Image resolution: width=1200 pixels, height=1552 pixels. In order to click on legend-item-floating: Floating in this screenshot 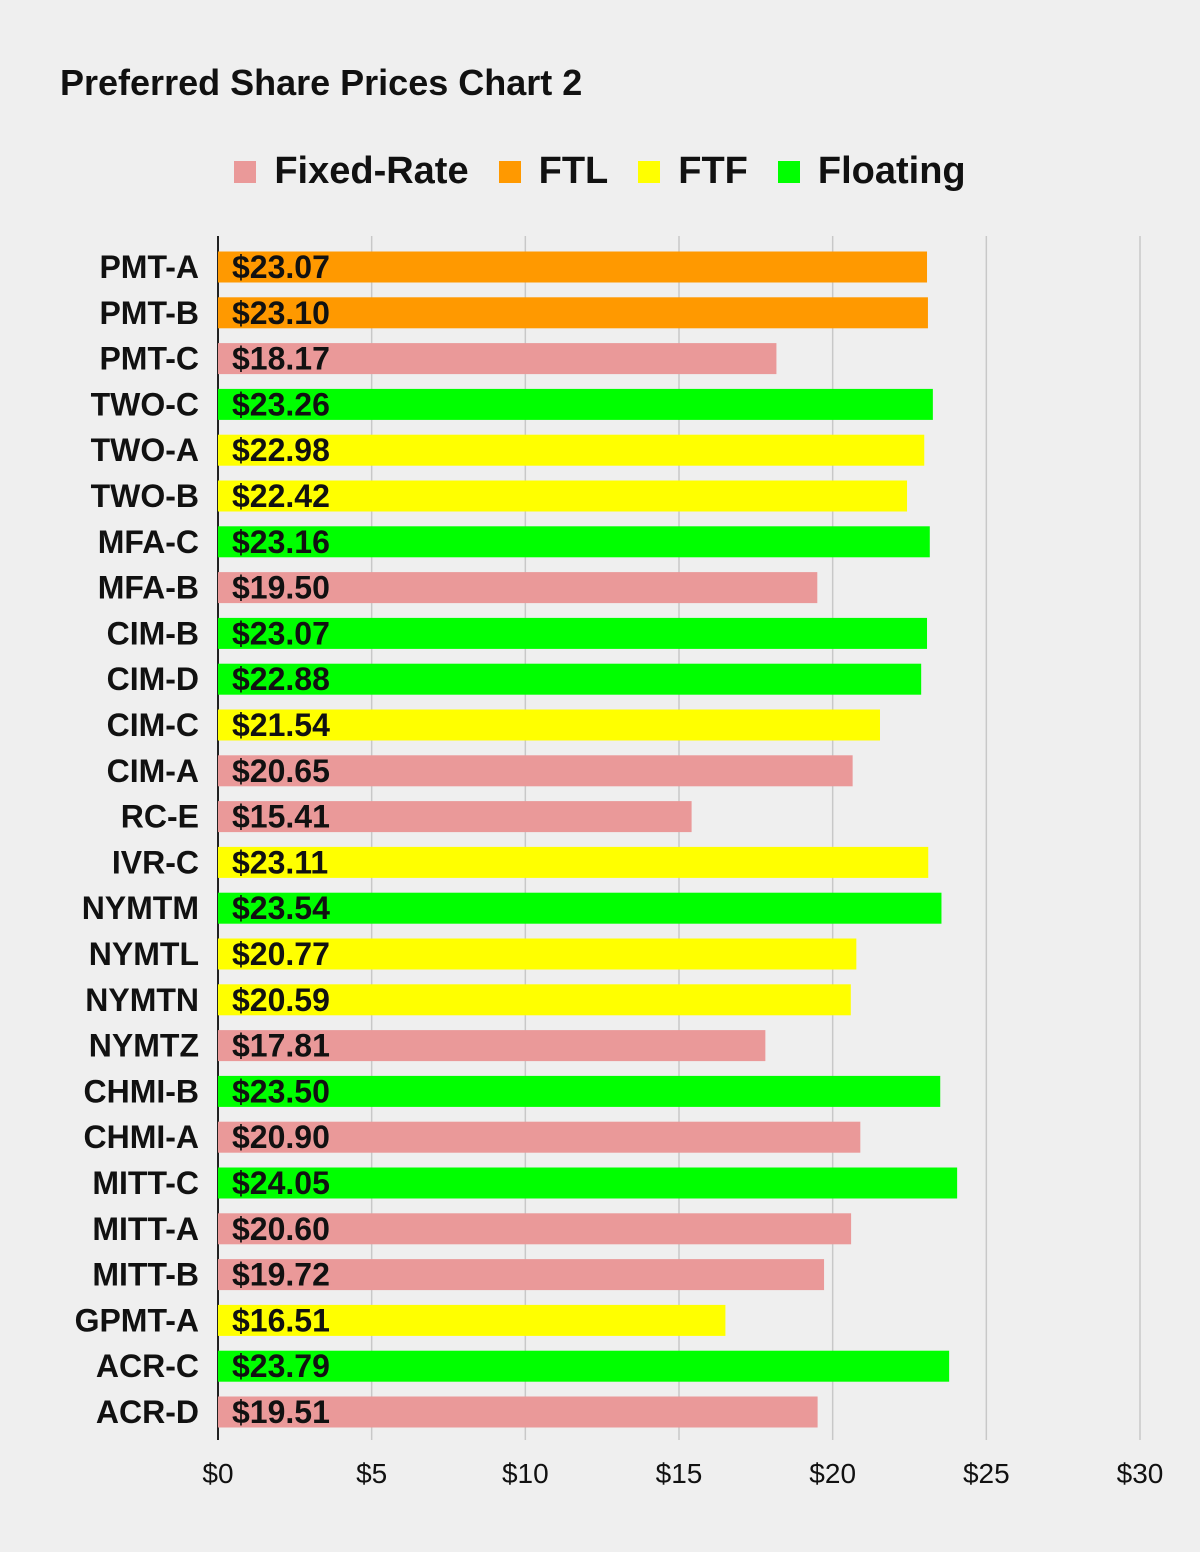, I will do `click(871, 171)`.